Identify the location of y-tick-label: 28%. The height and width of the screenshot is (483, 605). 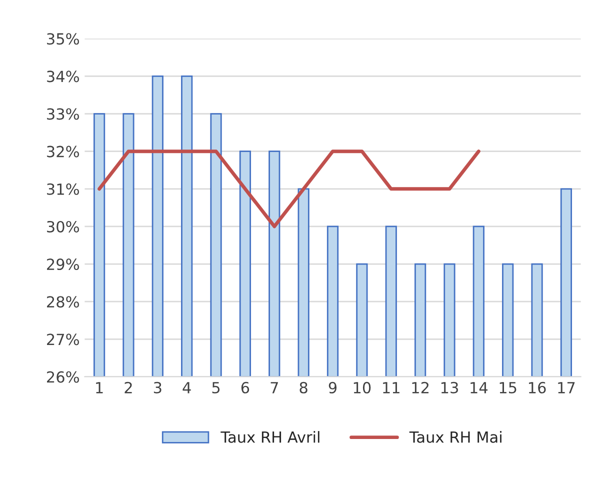
(63, 302).